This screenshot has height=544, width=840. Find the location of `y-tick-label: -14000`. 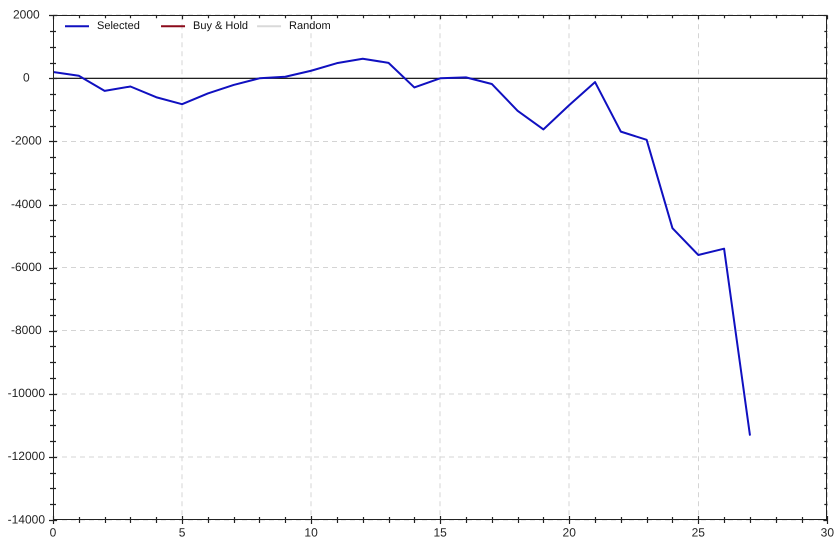

y-tick-label: -14000 is located at coordinates (27, 519).